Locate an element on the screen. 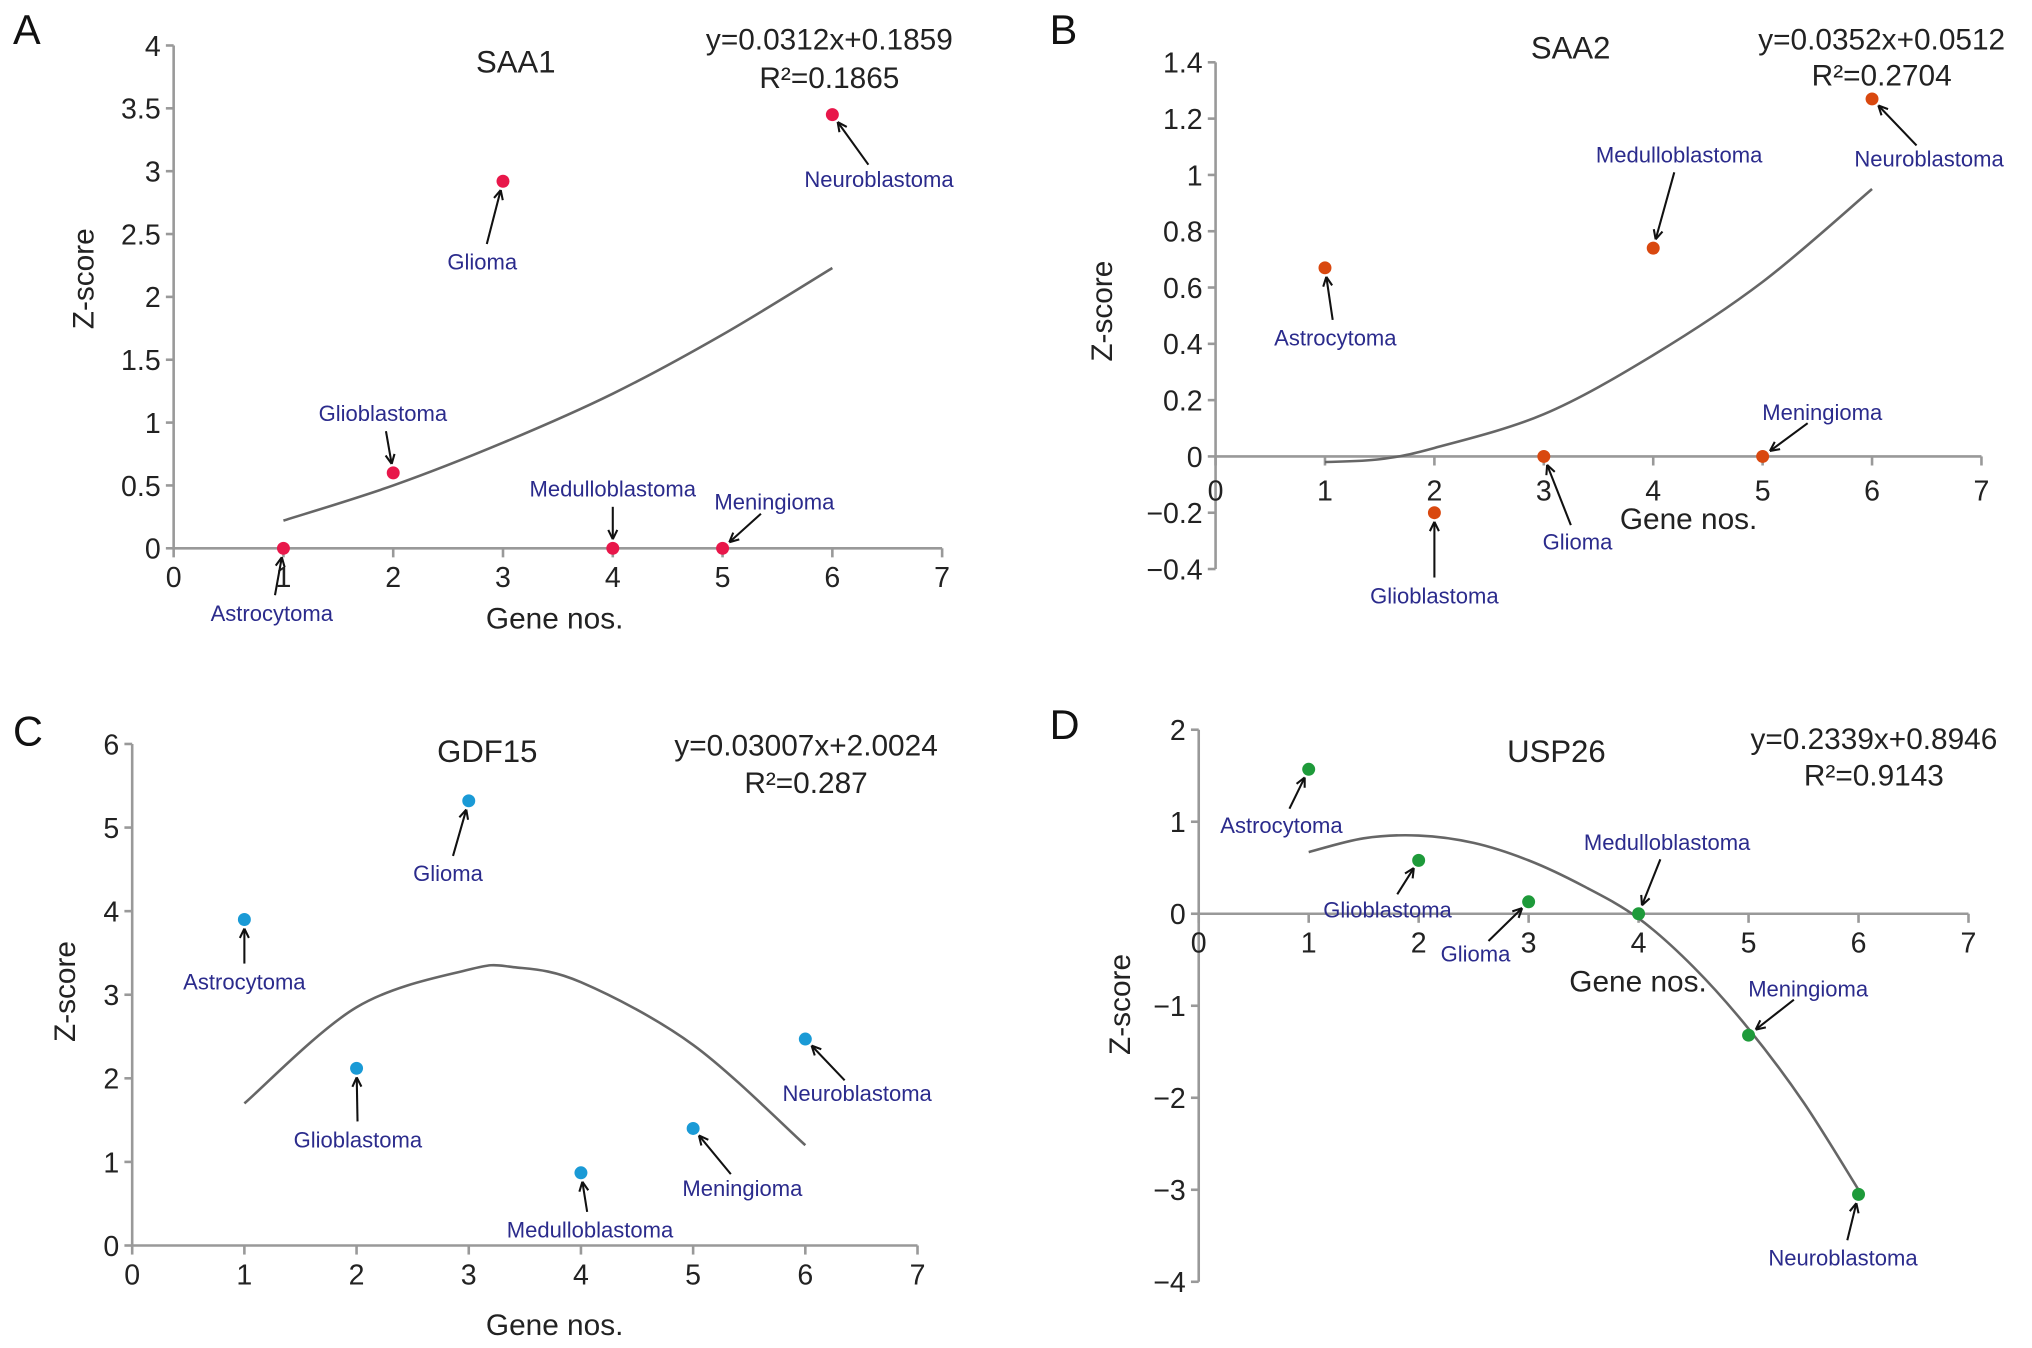 Image resolution: width=2032 pixels, height=1348 pixels. trend-equation: y=0.0352x+0.0512 is located at coordinates (1881, 39).